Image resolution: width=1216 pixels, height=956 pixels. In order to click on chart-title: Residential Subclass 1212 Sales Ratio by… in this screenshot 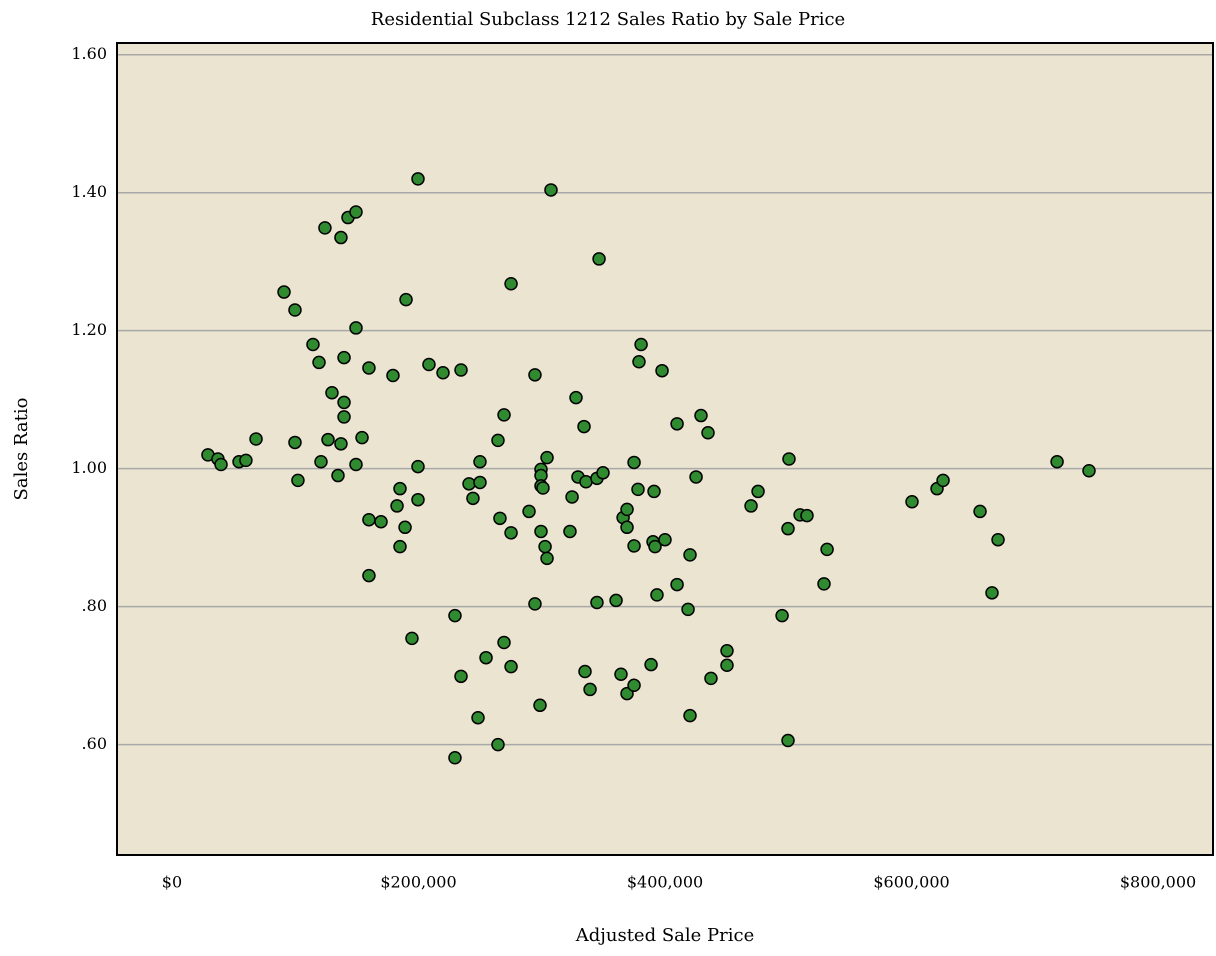, I will do `click(608, 19)`.